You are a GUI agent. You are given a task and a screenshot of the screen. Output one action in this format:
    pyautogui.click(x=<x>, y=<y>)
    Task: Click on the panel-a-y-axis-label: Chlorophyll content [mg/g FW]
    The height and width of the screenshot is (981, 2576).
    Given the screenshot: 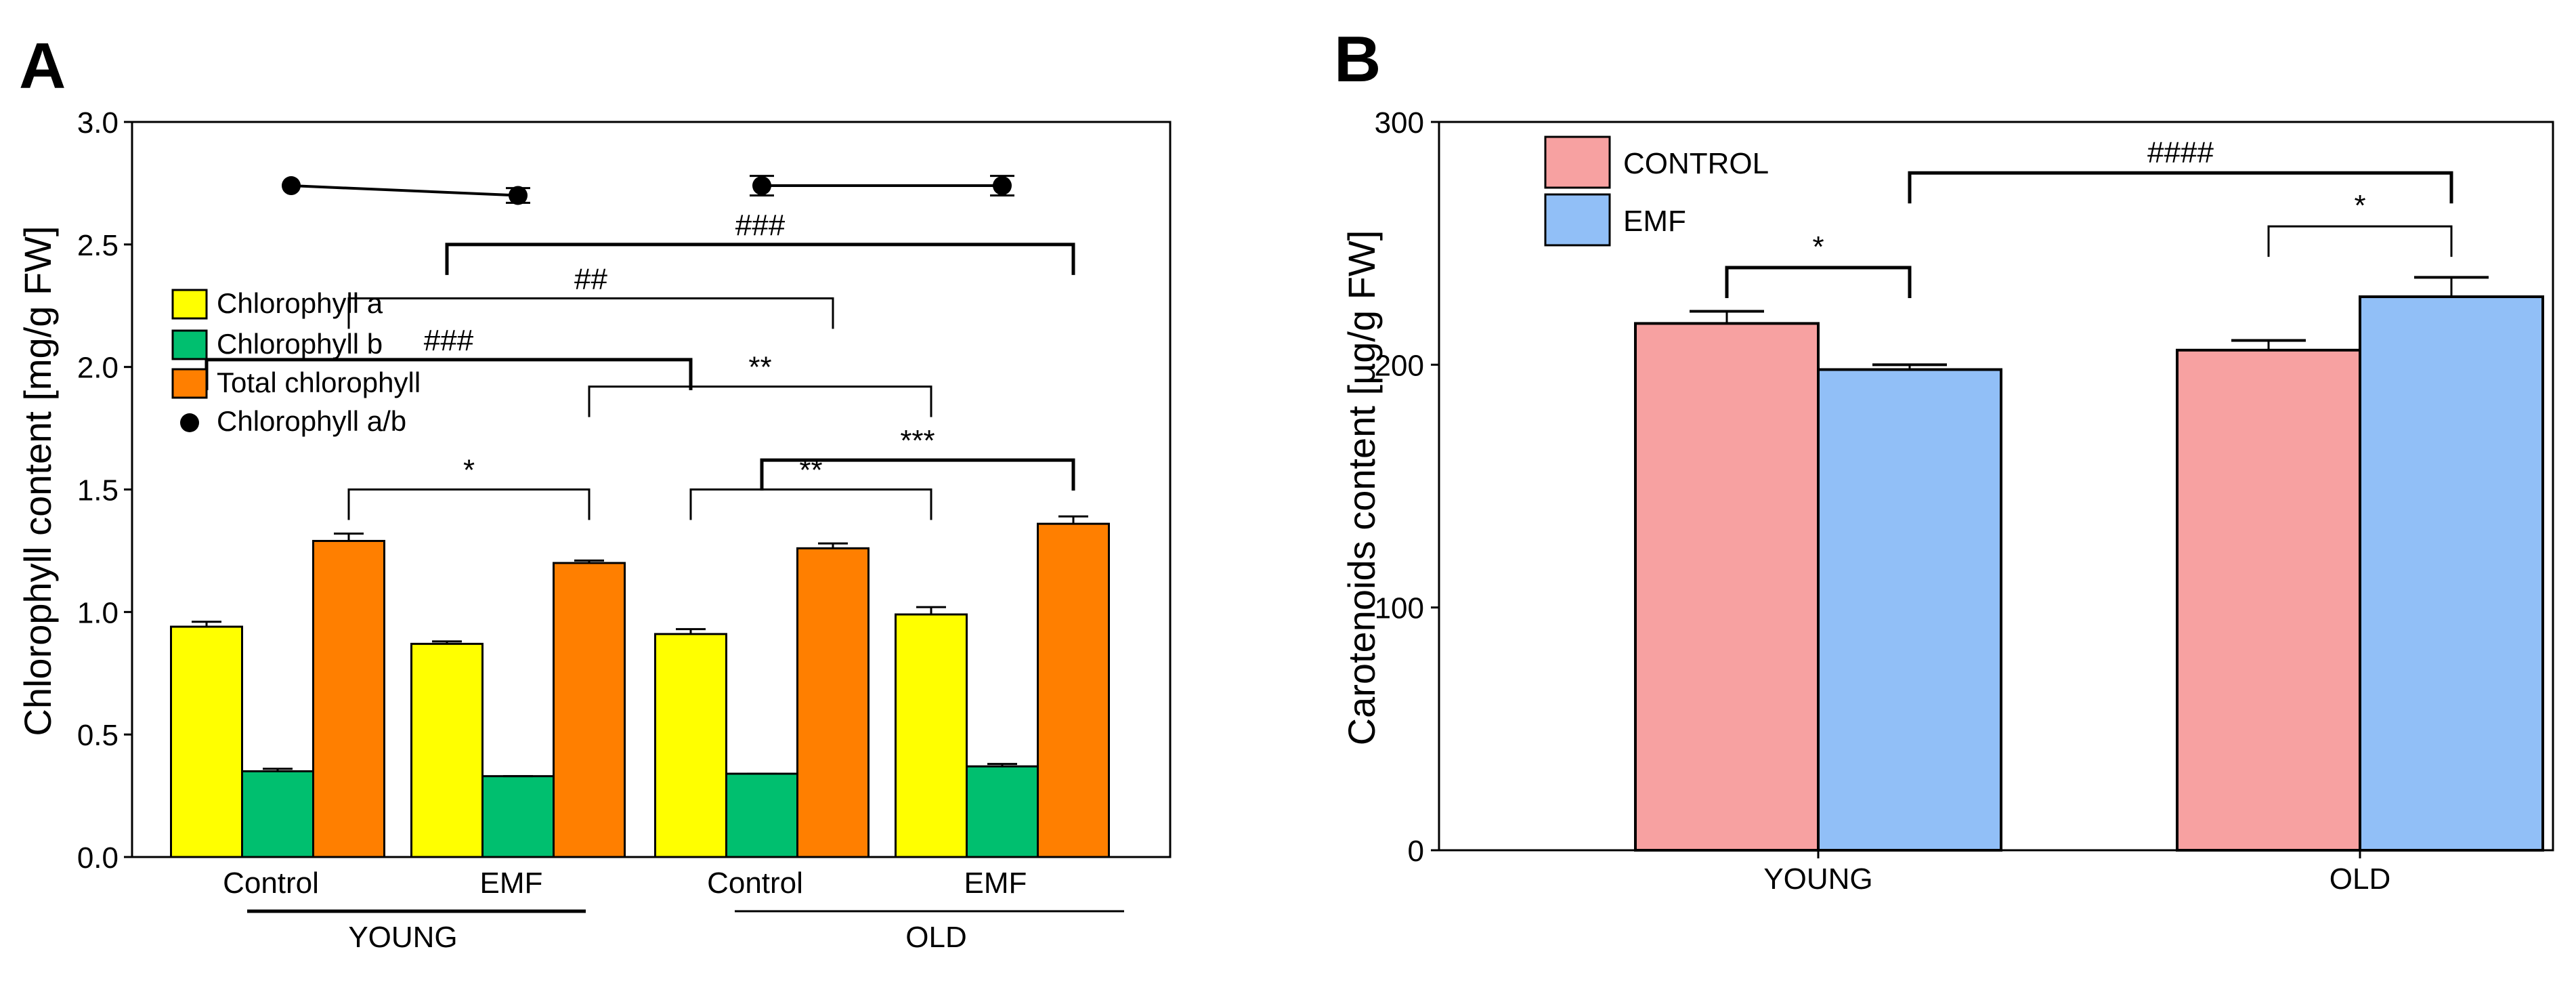 What is the action you would take?
    pyautogui.click(x=37, y=481)
    